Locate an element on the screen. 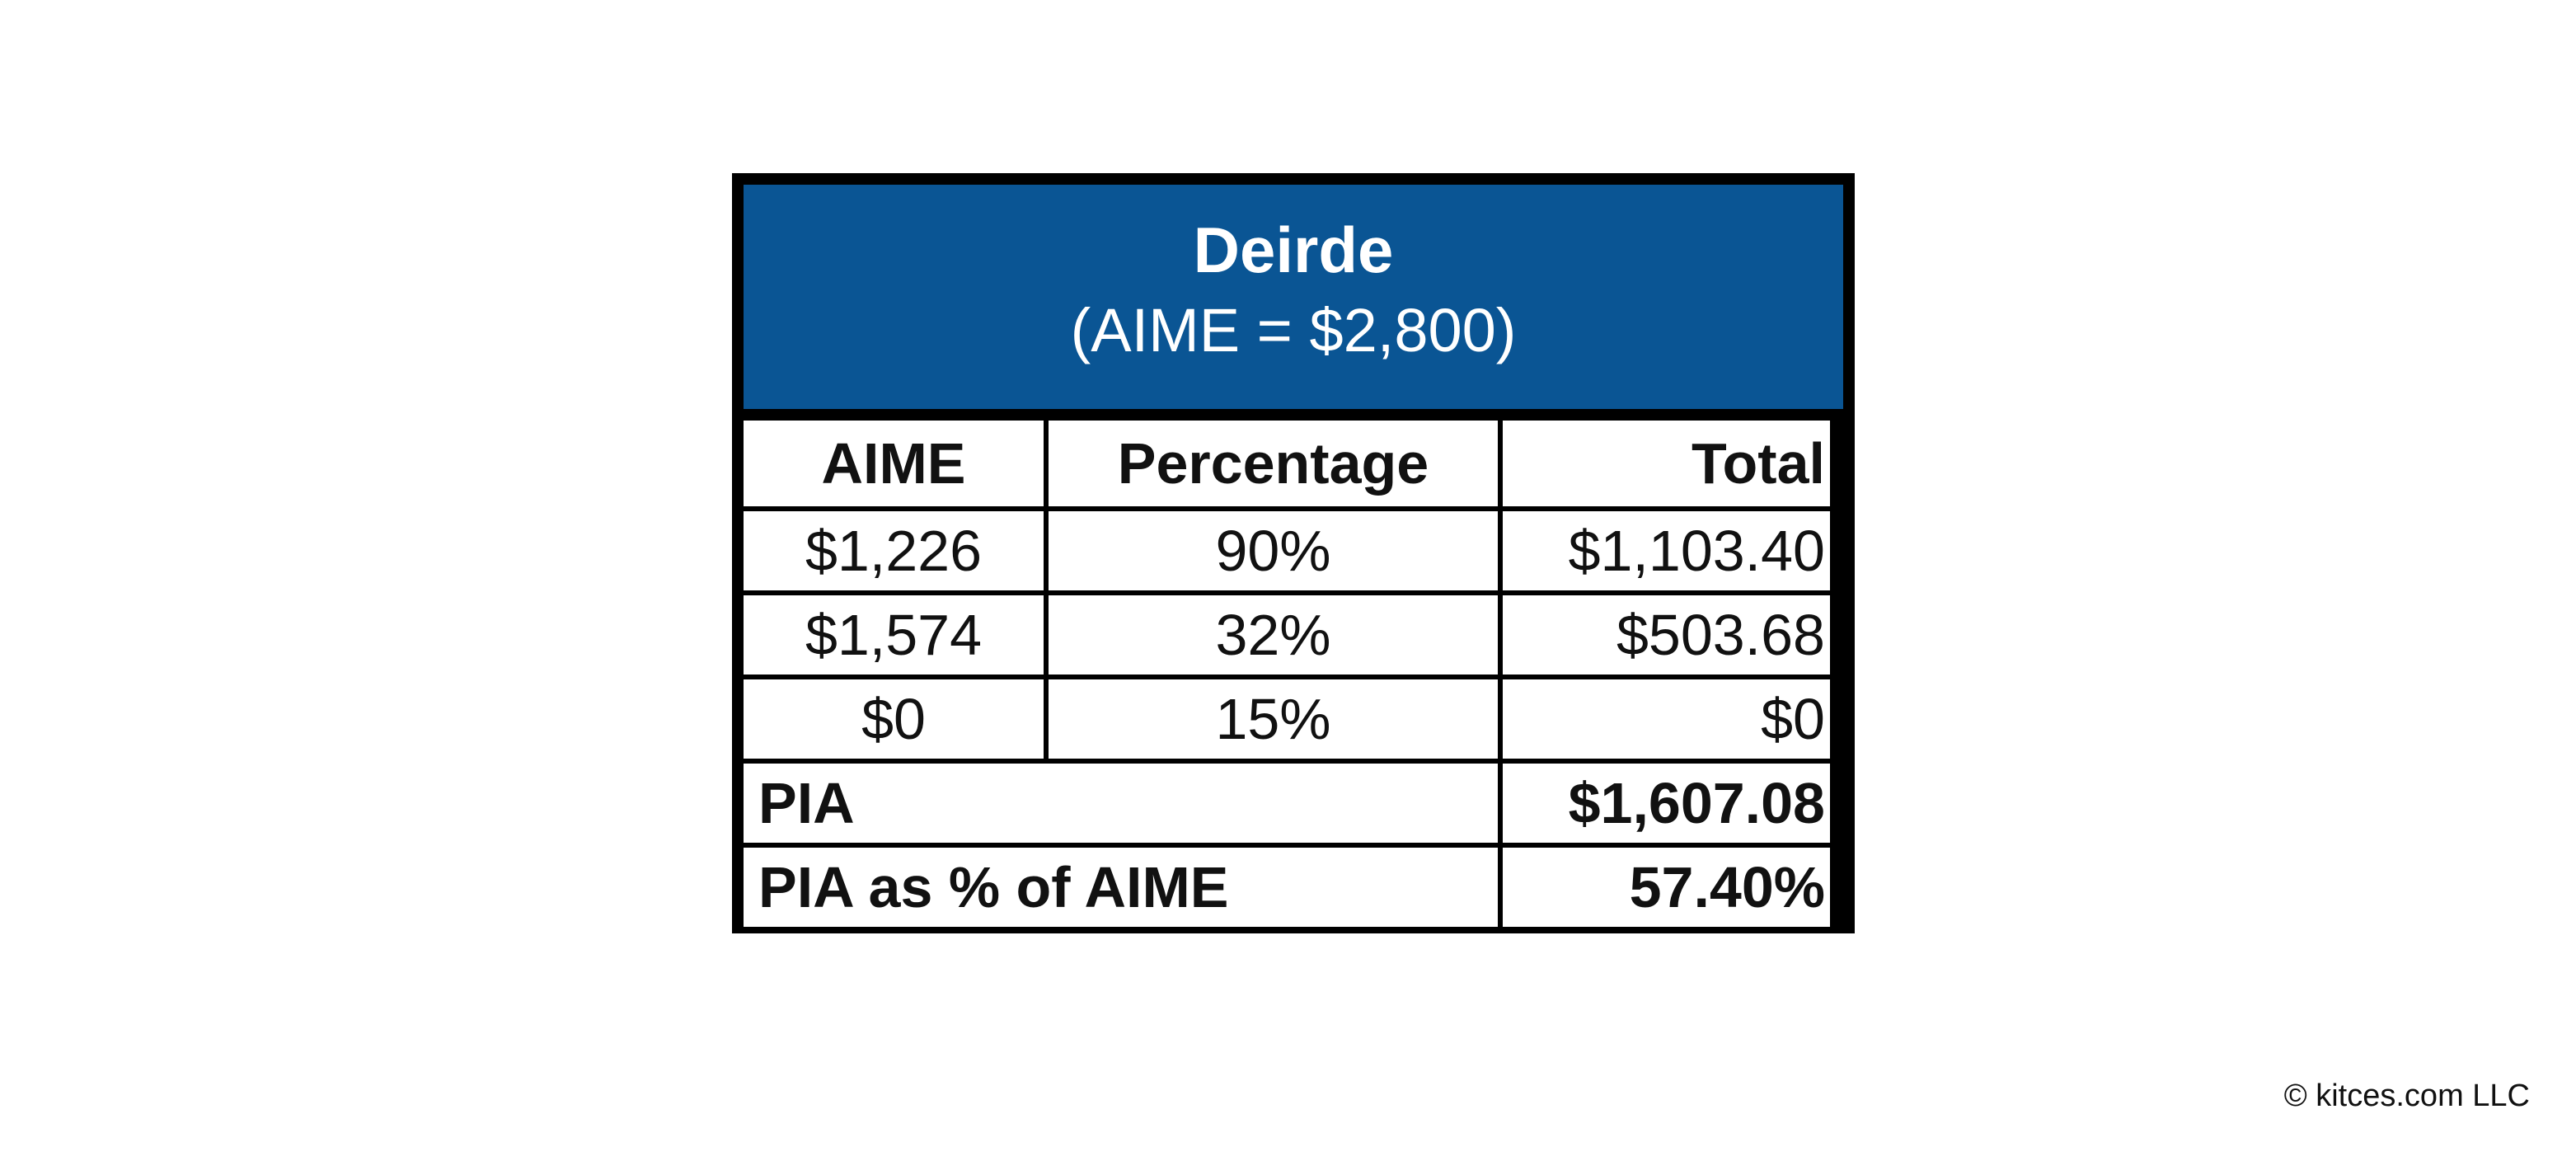  column-header-percentage: Percentage is located at coordinates (1274, 463).